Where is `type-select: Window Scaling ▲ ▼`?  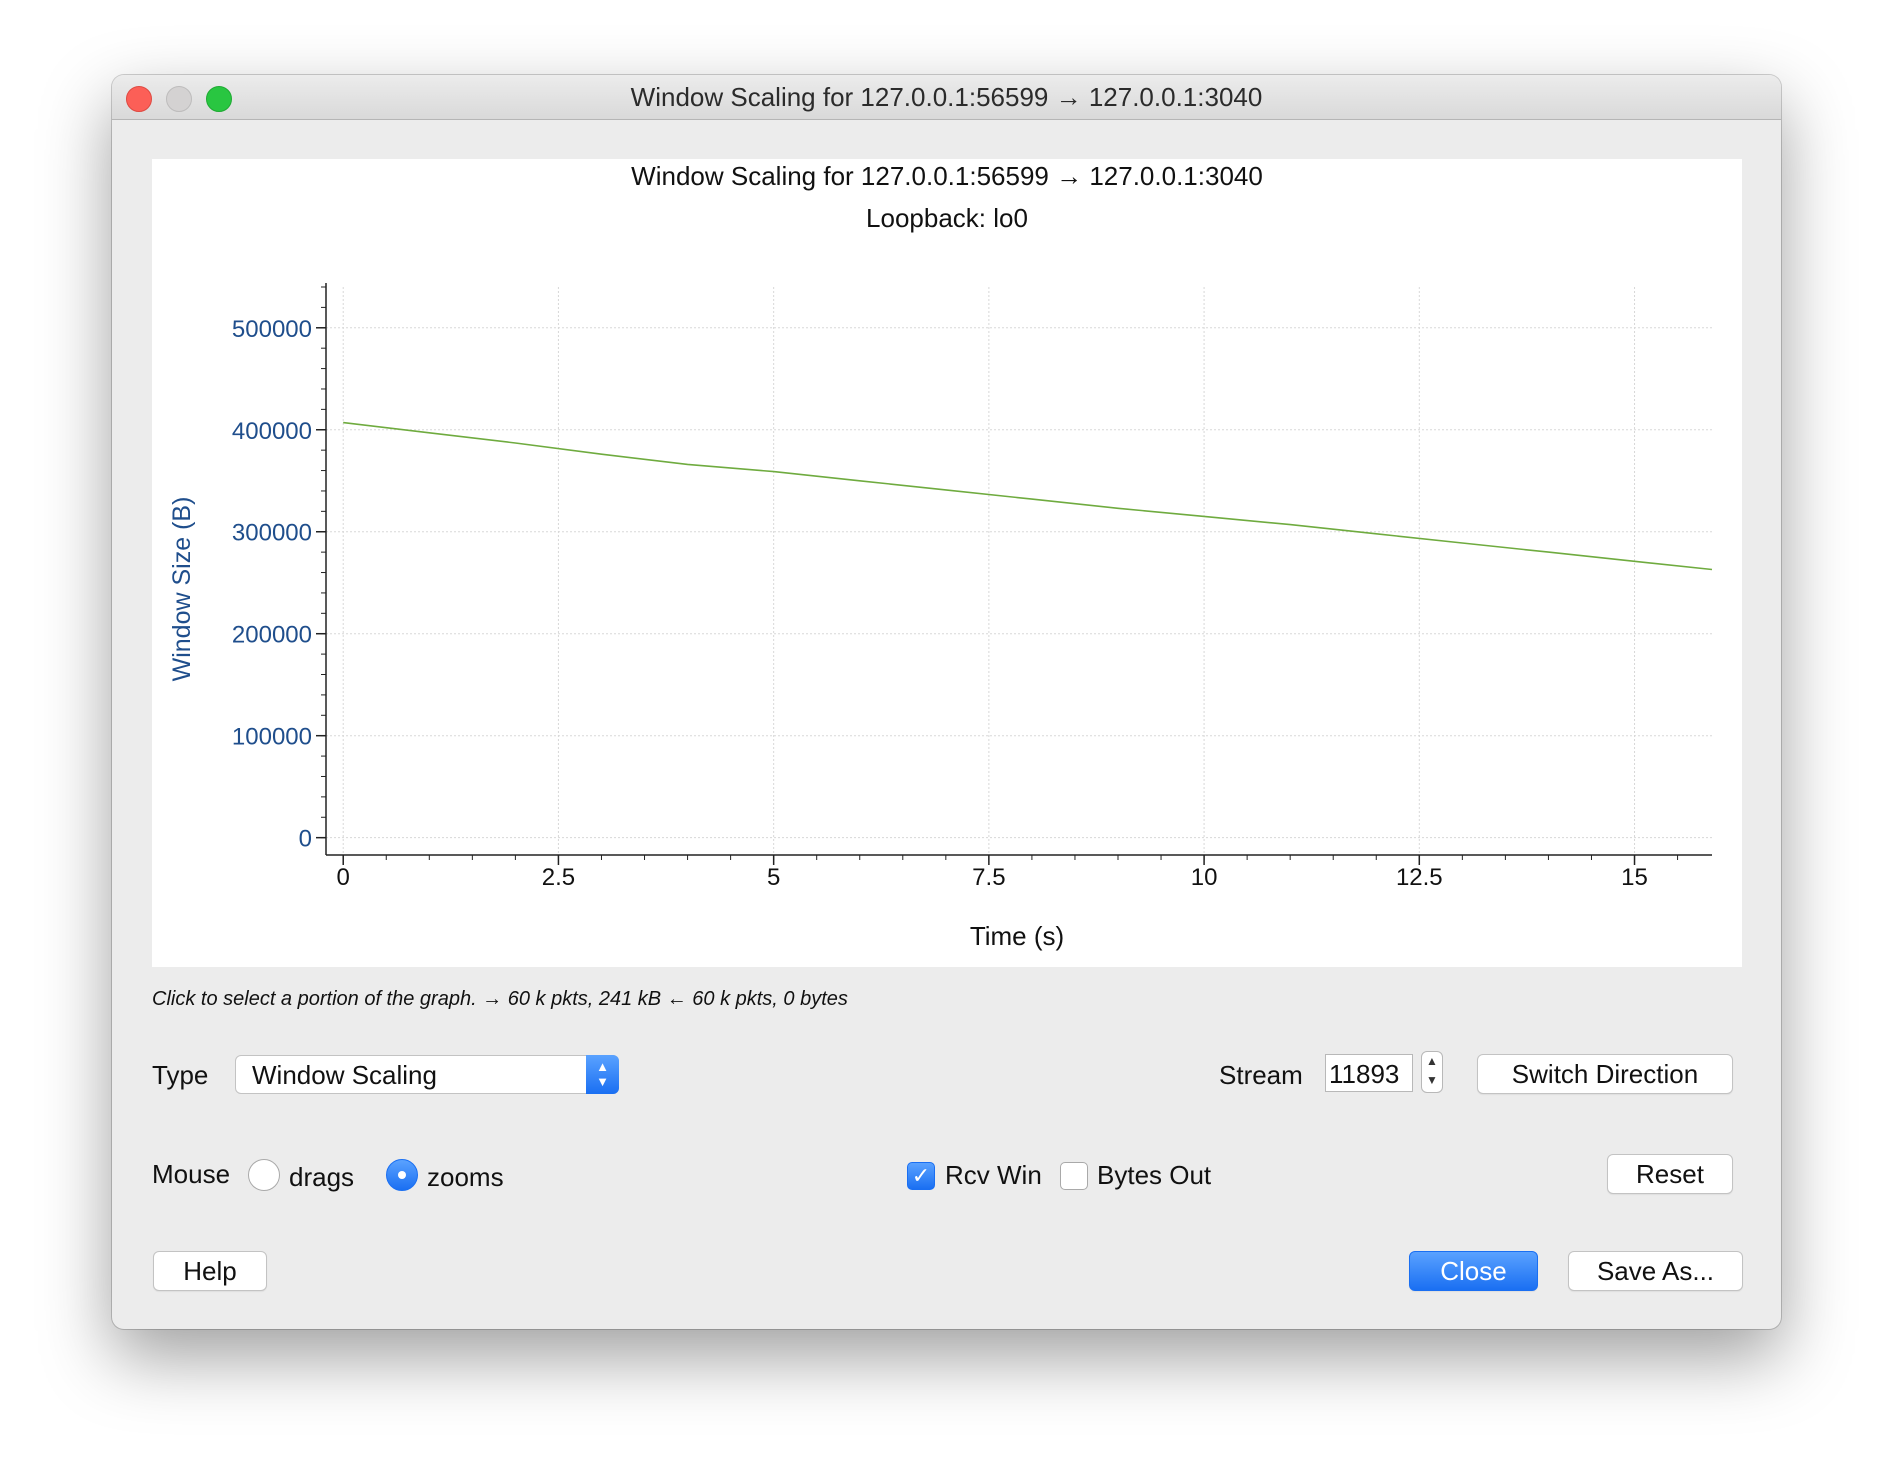
type-select: Window Scaling ▲ ▼ is located at coordinates (427, 1074).